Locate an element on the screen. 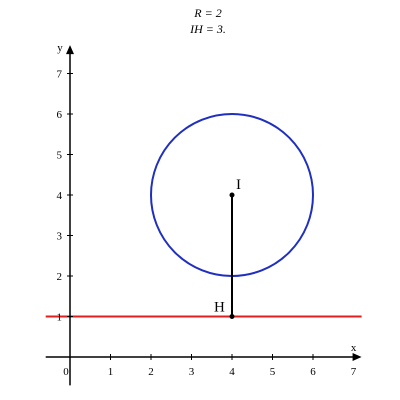 This screenshot has height=400, width=400. y-axis-ticks: 1 2 3 4 5 6 7 is located at coordinates (65, 196).